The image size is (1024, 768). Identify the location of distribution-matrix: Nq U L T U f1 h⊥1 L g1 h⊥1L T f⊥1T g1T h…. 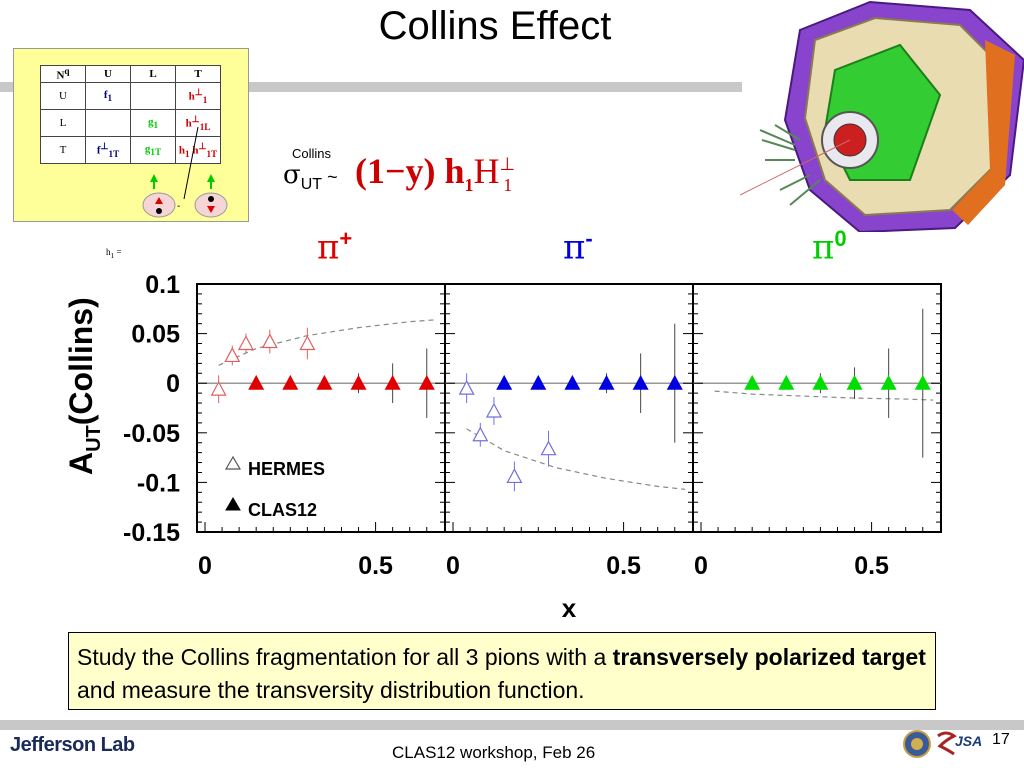
(130, 114).